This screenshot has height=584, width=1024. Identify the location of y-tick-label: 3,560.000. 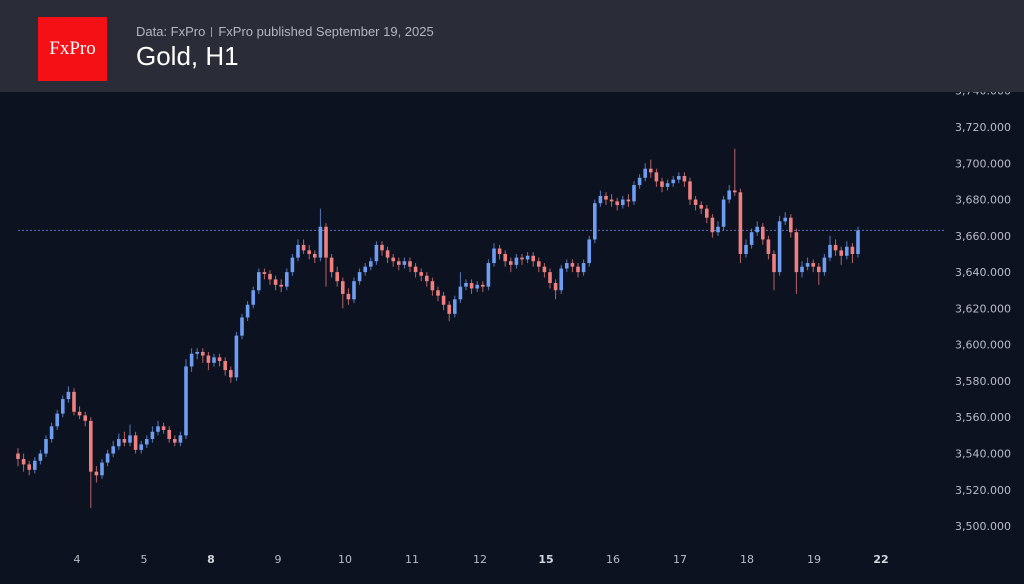
(983, 417).